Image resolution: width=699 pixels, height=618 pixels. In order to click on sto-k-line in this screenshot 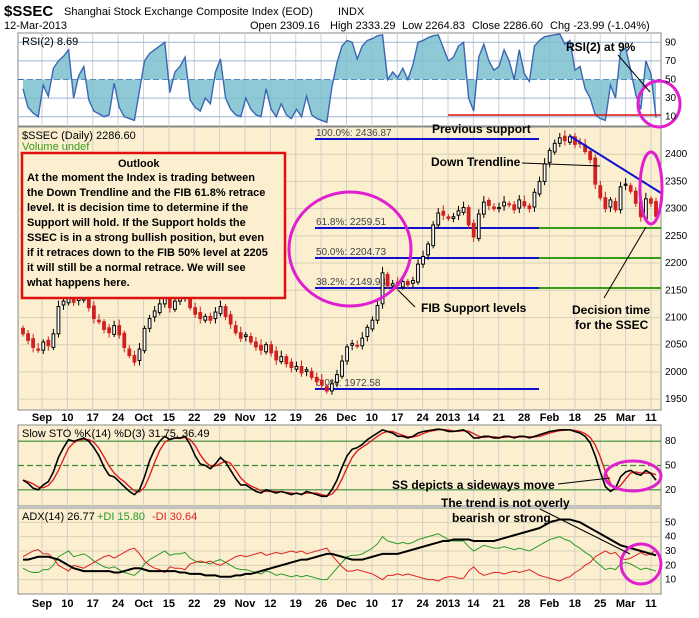, I will do `click(339, 463)`.